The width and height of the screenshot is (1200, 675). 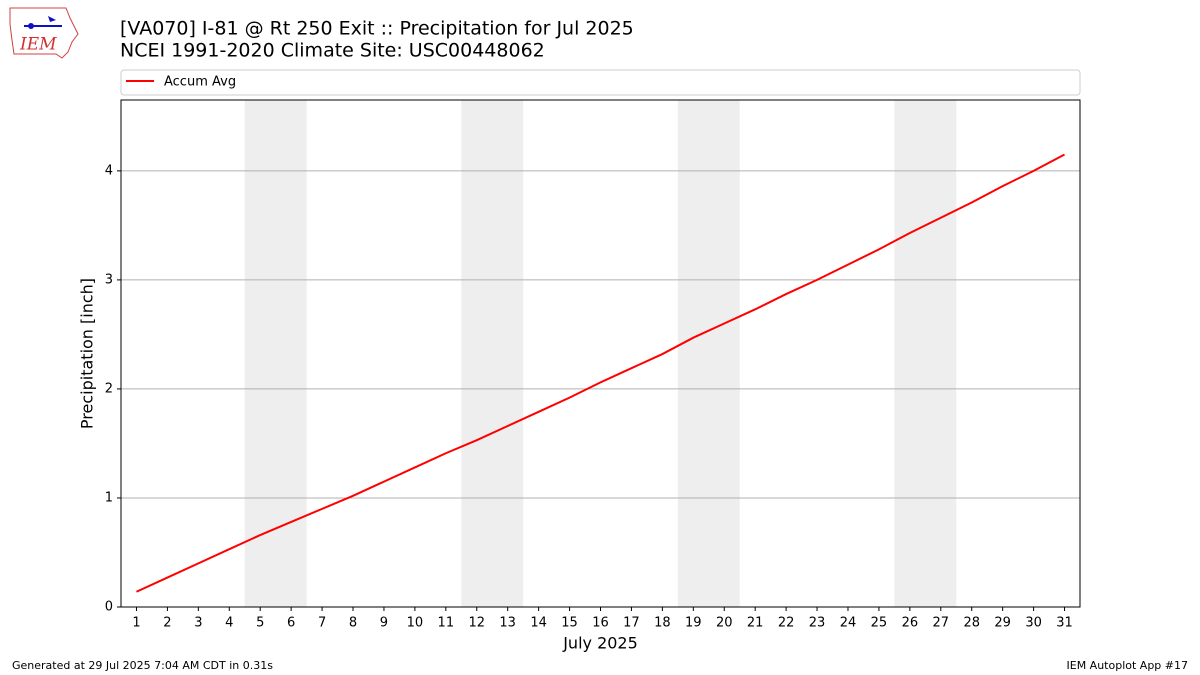 I want to click on x-tick-label: 28, so click(x=971, y=623).